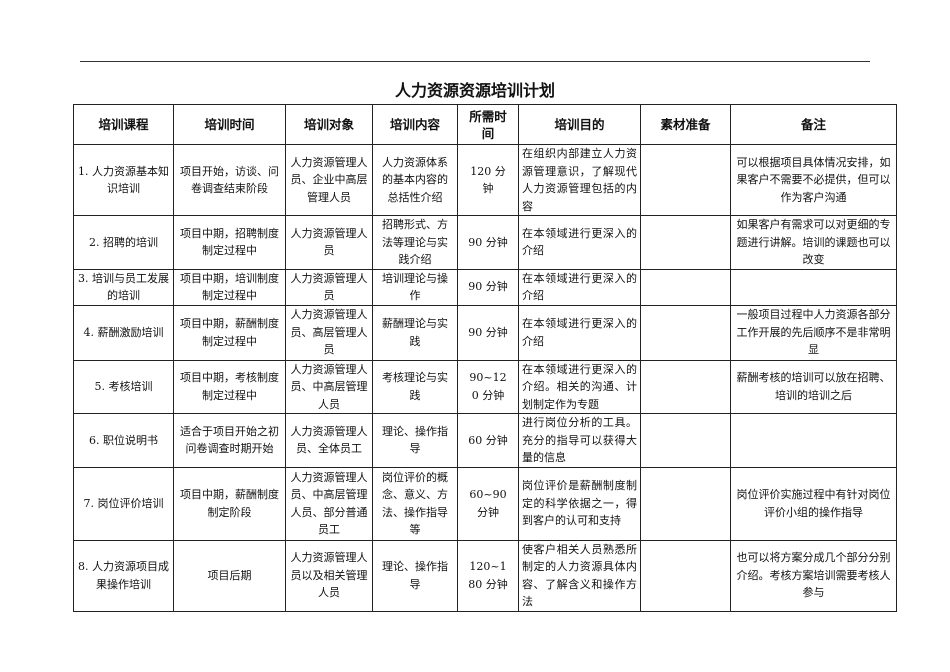 Image resolution: width=950 pixels, height=672 pixels. I want to click on cell-purpose: 在组织内部建立人力资源管理意识，了解现代人力资源管理包括的内容, so click(579, 180).